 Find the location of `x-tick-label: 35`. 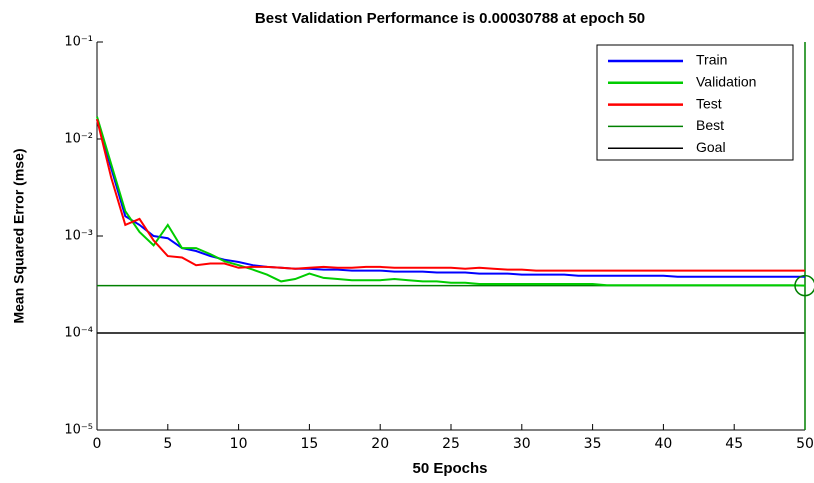

x-tick-label: 35 is located at coordinates (593, 444).